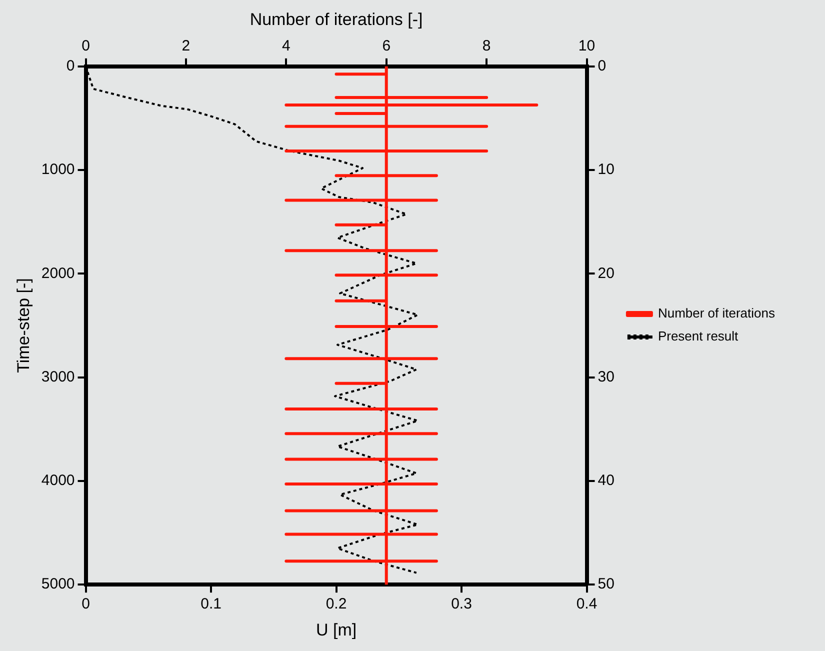 The image size is (825, 651). Describe the element at coordinates (606, 584) in the screenshot. I see `y2-tick-label: 50` at that location.